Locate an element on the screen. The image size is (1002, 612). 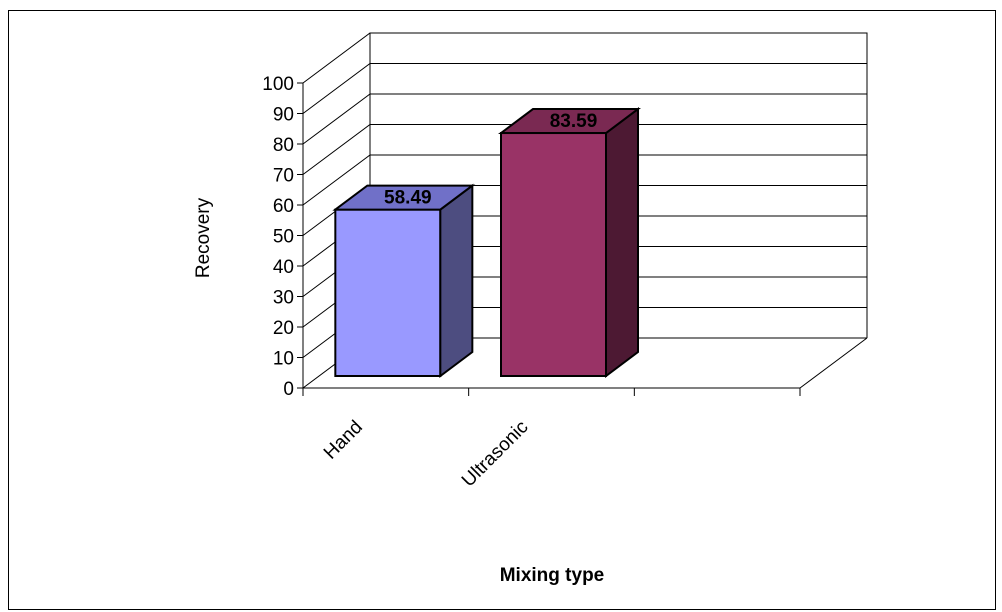
data-label-ultrasonic: 83.59 is located at coordinates (574, 121).